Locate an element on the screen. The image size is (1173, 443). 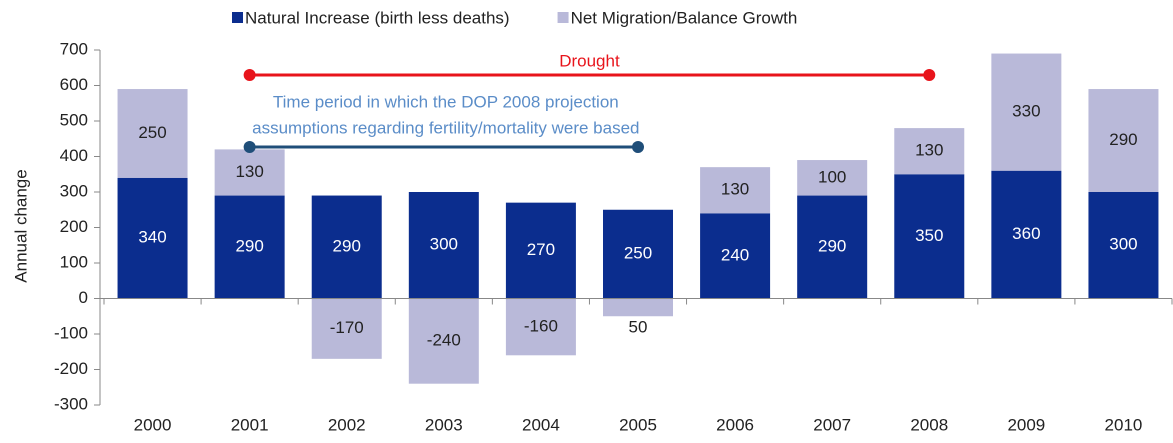
value-label: -240 is located at coordinates (444, 340).